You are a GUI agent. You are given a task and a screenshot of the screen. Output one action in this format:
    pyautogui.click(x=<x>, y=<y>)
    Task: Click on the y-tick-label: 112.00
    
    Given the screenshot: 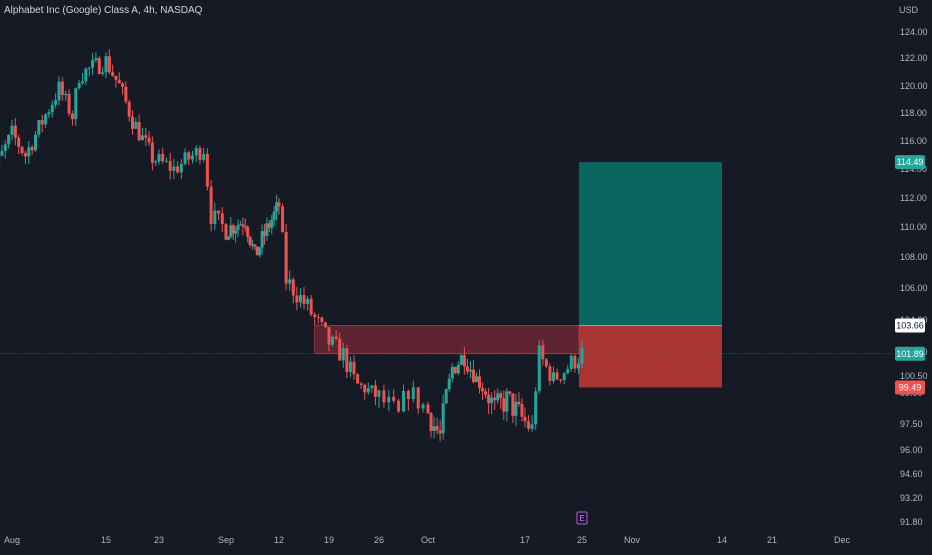 What is the action you would take?
    pyautogui.click(x=913, y=198)
    